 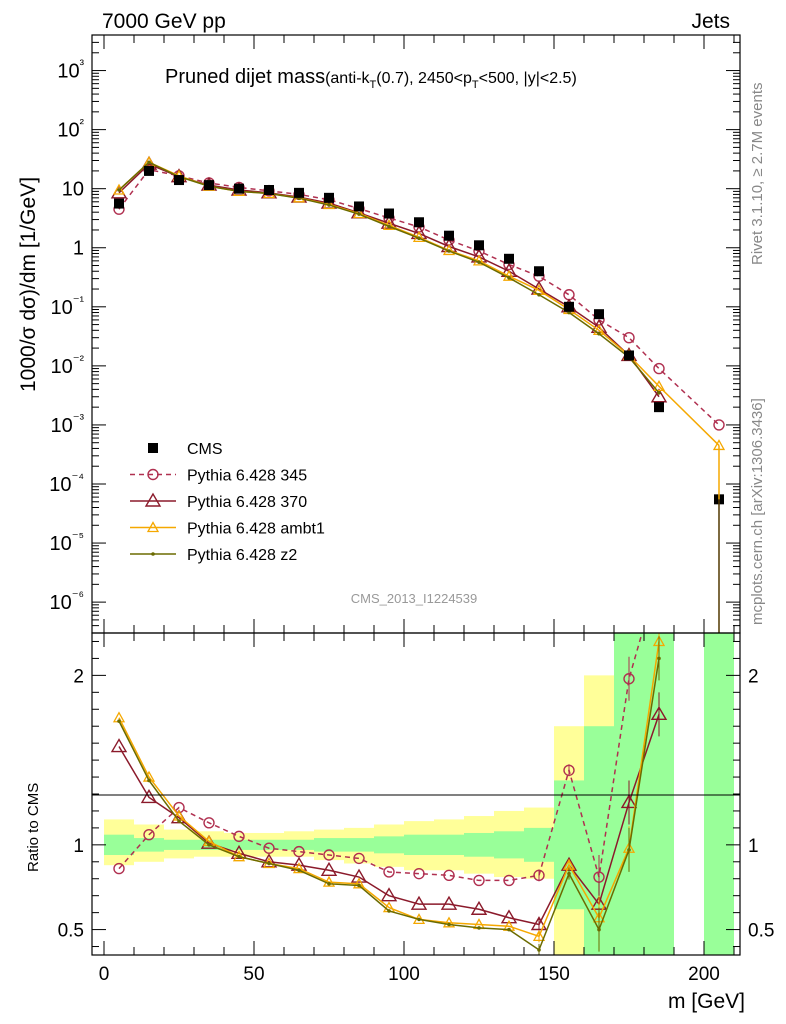 I want to click on y-tick-label-main: 10, so click(x=73, y=190).